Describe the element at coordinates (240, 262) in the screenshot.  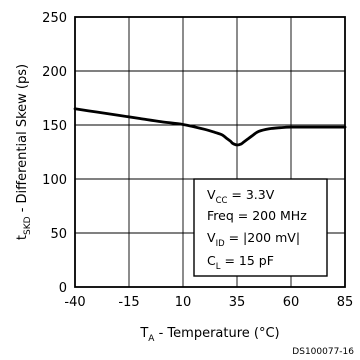
I see `condition-line-4: CL = 15 pF` at that location.